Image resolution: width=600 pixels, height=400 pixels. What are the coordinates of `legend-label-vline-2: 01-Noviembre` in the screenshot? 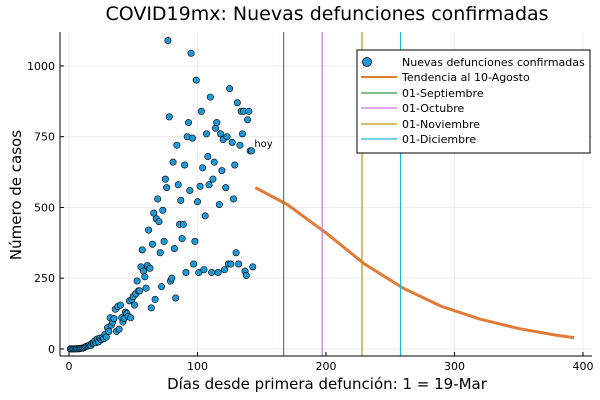 It's located at (441, 124).